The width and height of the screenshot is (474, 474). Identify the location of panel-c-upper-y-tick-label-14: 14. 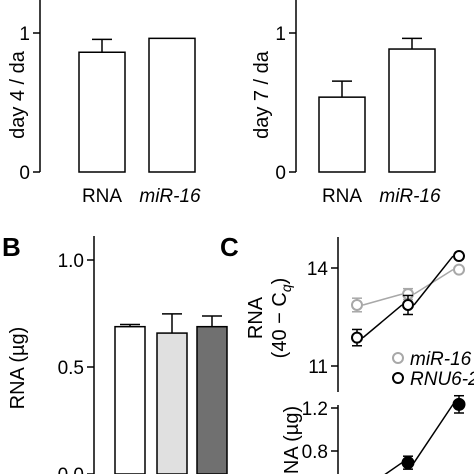
(318, 269).